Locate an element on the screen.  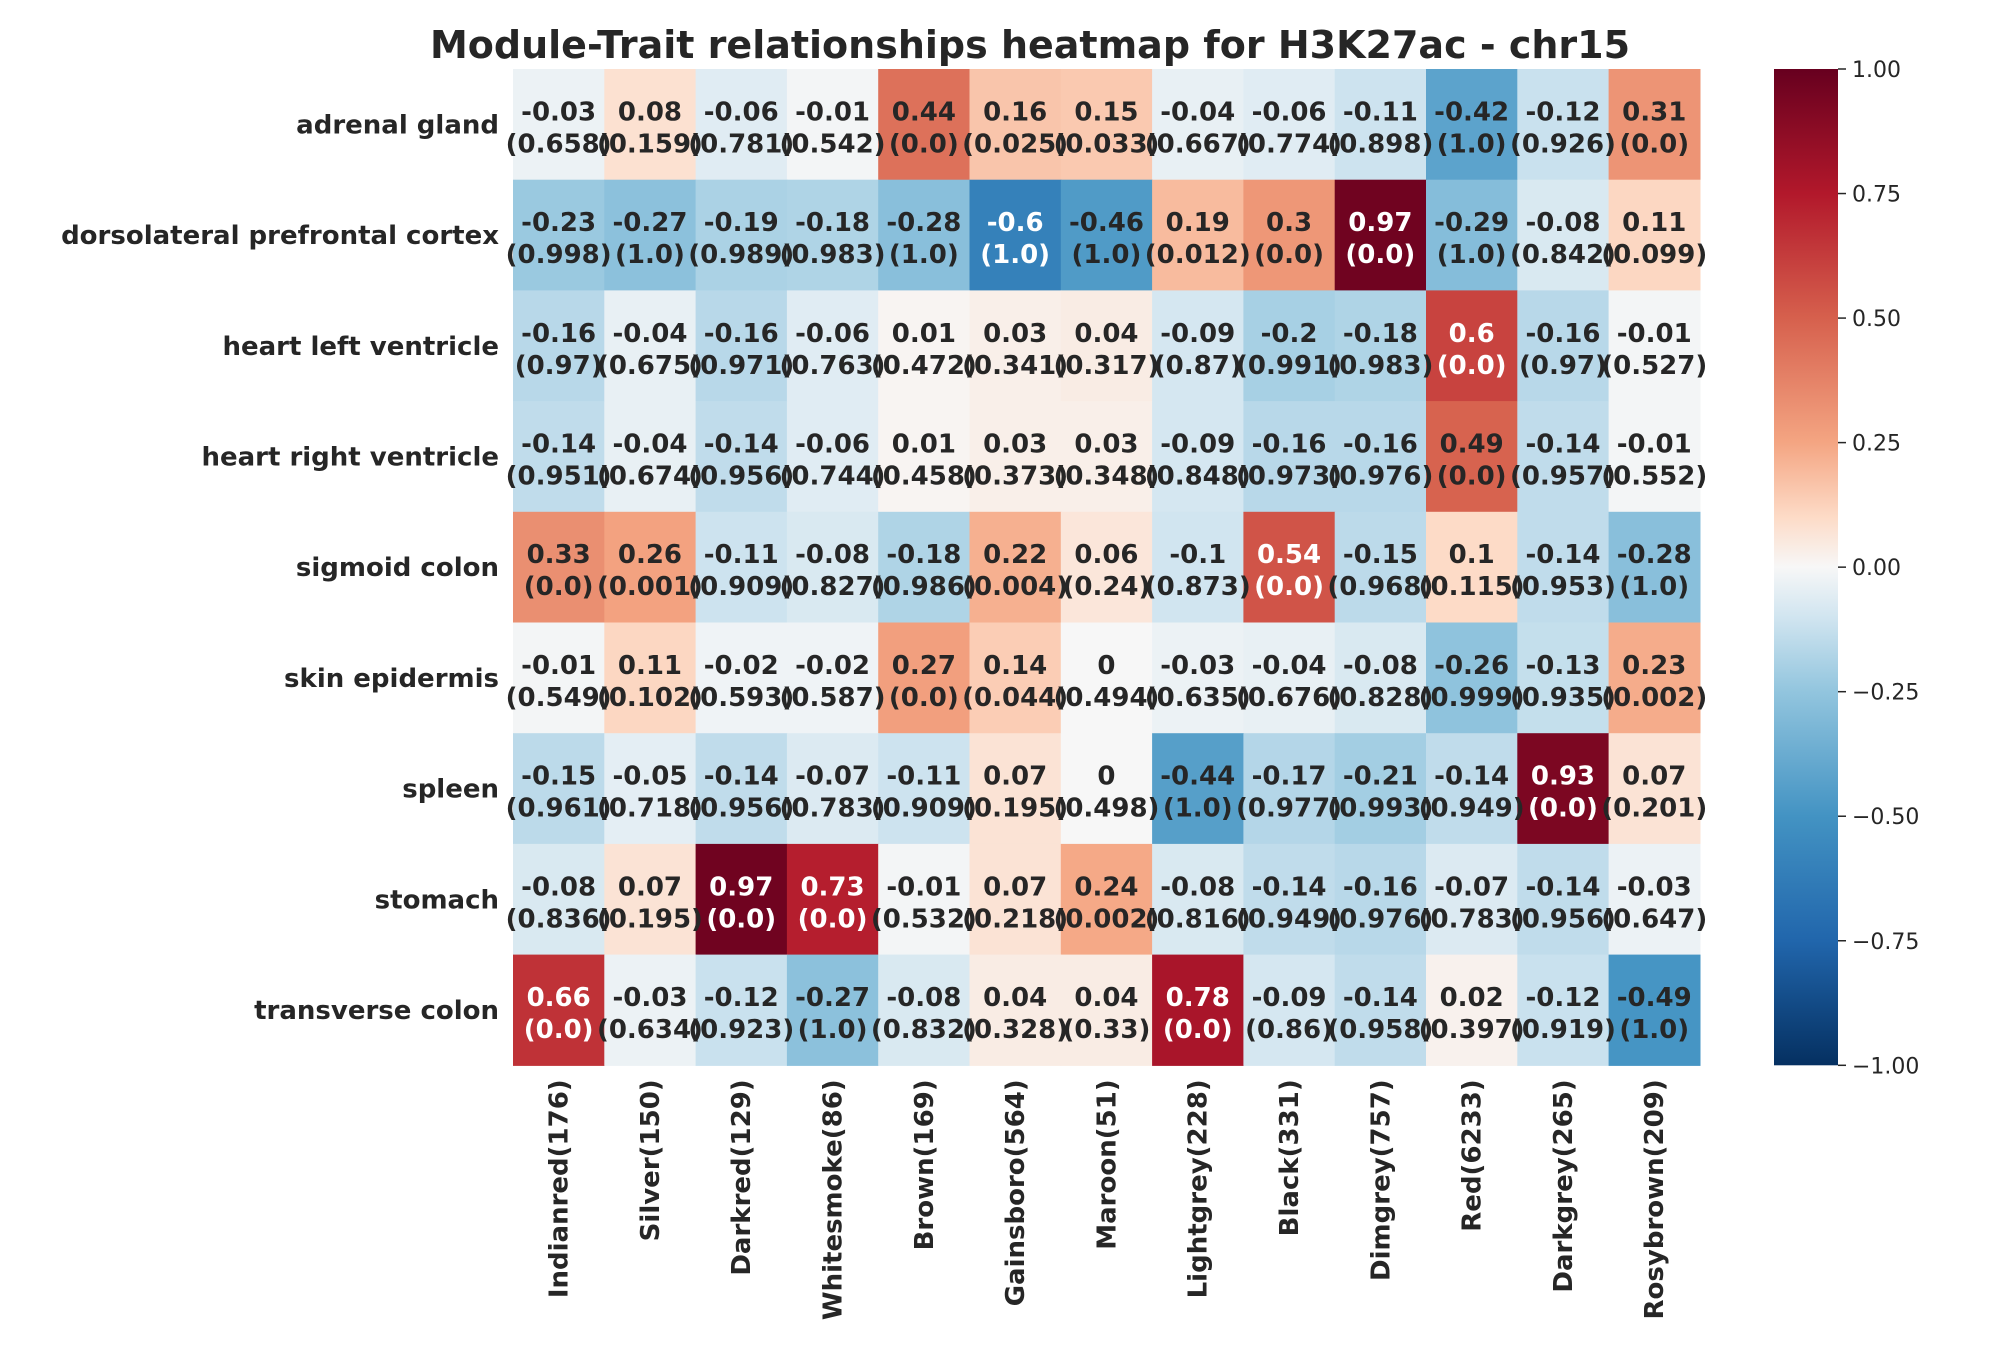
colorbar-tick-label: 0.50 is located at coordinates (1876, 319).